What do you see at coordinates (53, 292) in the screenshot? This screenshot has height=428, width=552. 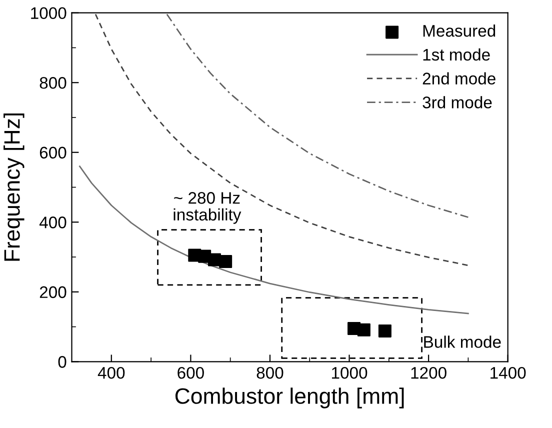 I see `y-tick-label: 200` at bounding box center [53, 292].